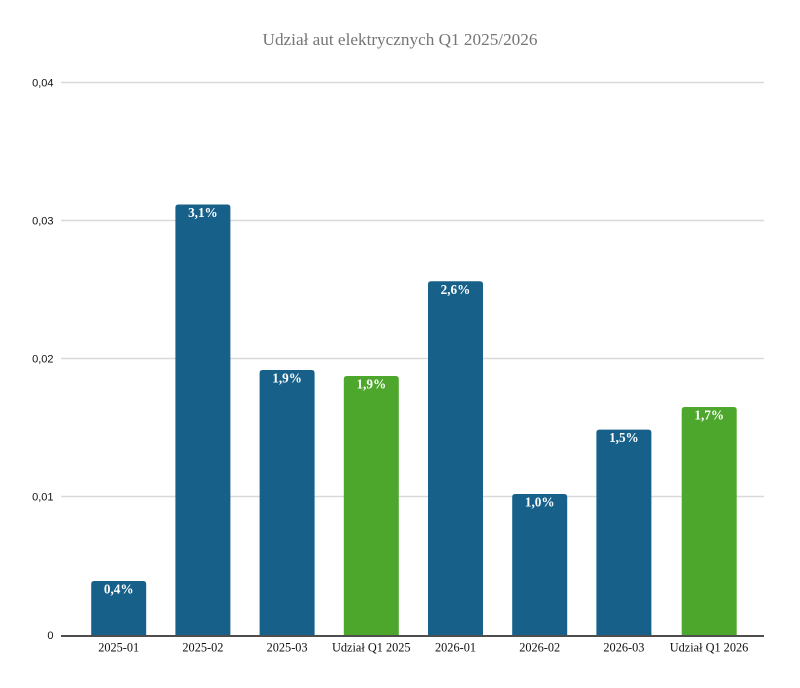  What do you see at coordinates (709, 415) in the screenshot?
I see `svg-text: 1,7%` at bounding box center [709, 415].